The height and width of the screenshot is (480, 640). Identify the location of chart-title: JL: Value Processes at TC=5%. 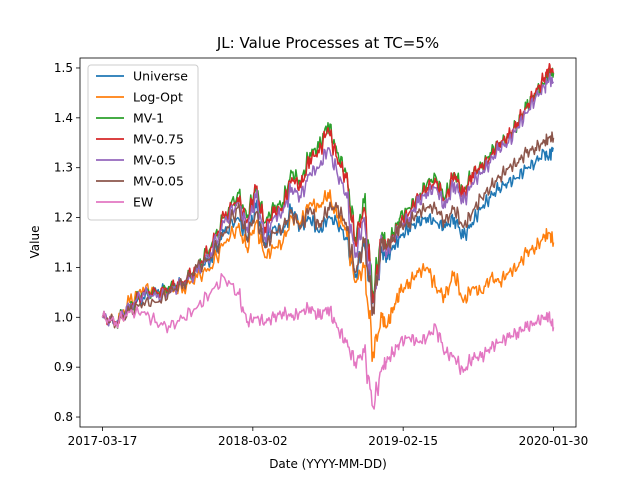
(327, 43).